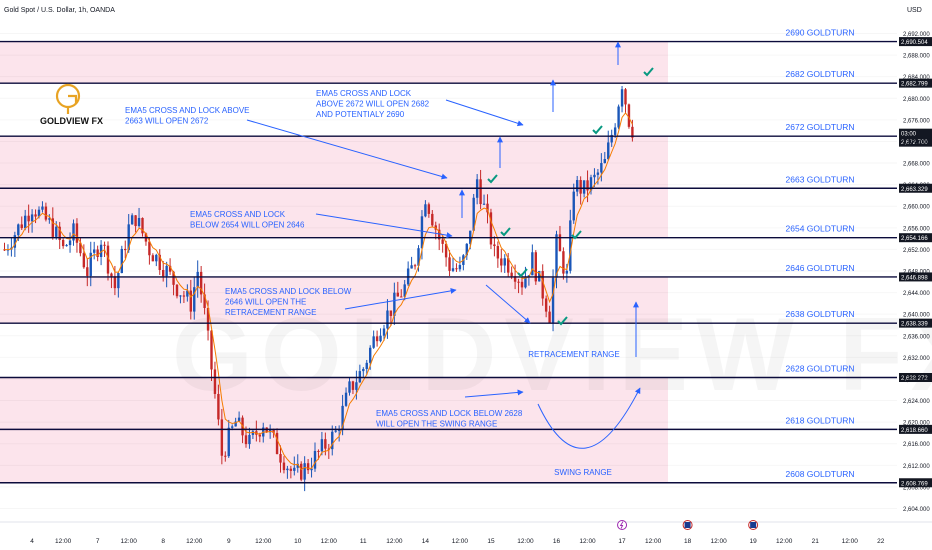 The image size is (932, 550). What do you see at coordinates (688, 541) in the screenshot?
I see `x-tick-label: 18` at bounding box center [688, 541].